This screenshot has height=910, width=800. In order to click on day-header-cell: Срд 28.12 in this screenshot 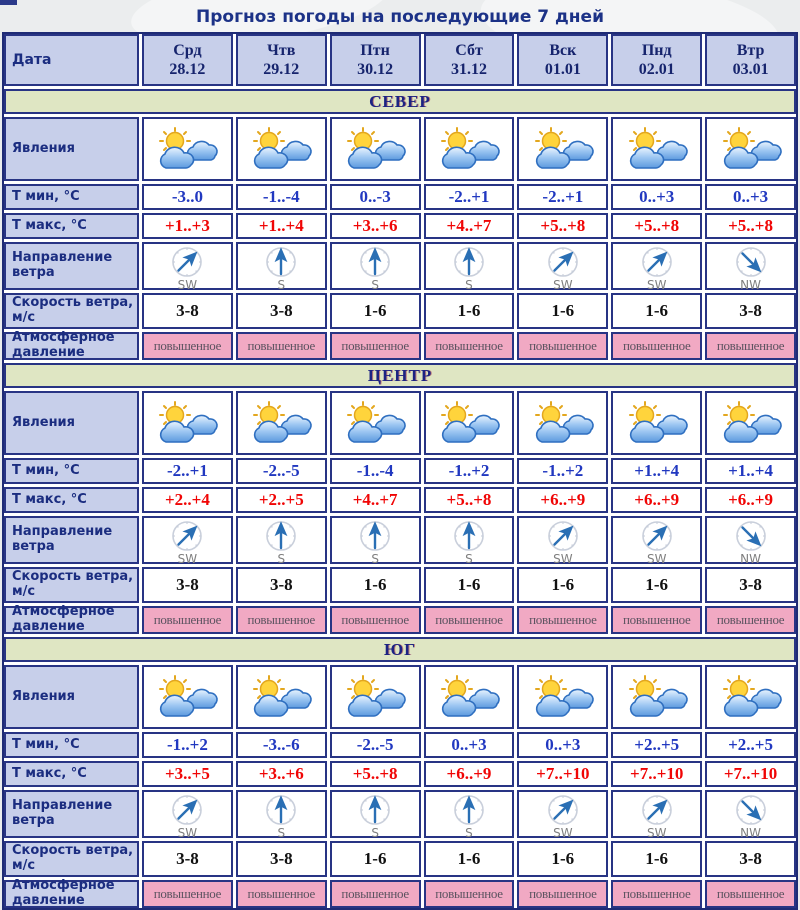, I will do `click(187, 60)`.